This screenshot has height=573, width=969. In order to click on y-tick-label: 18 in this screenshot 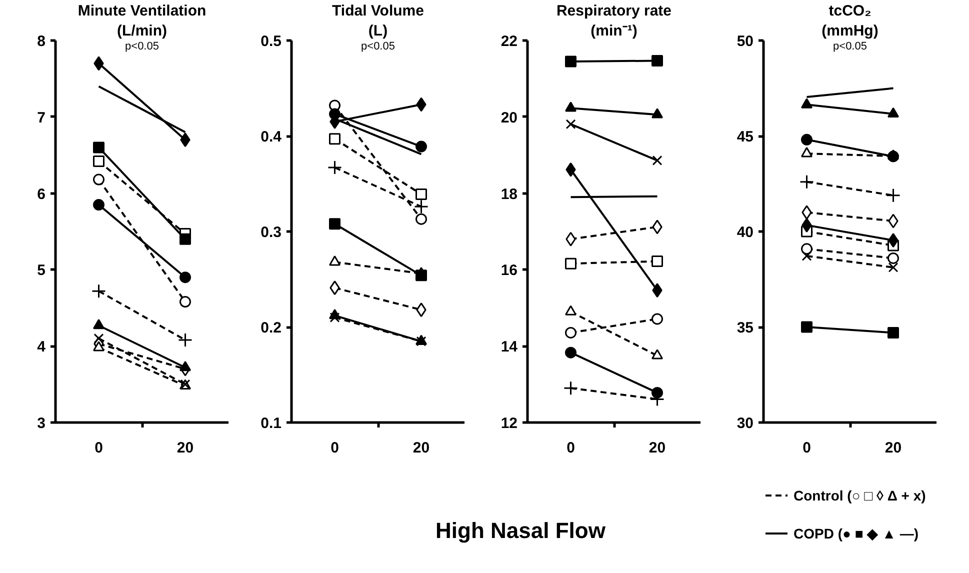, I will do `click(509, 194)`.